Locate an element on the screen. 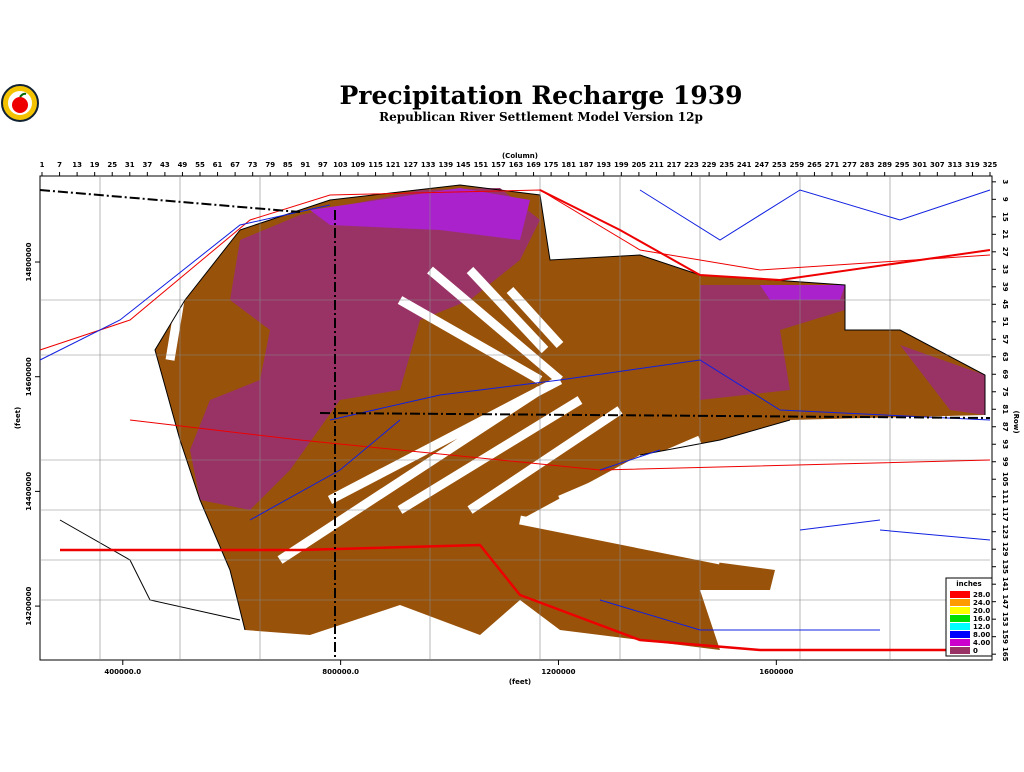 The width and height of the screenshot is (1024, 772). column-label: 151 is located at coordinates (481, 165).